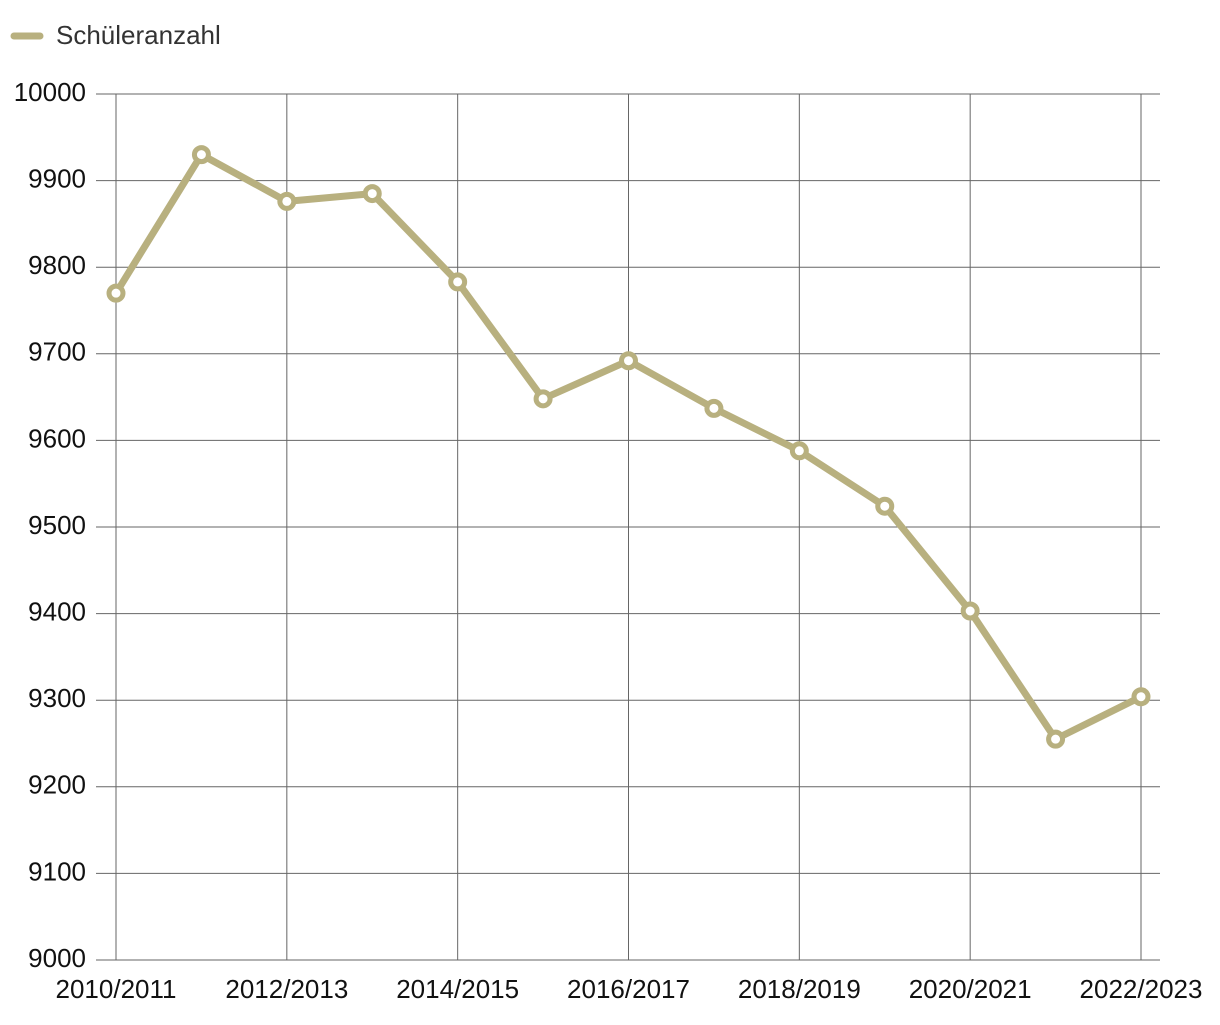 This screenshot has height=1025, width=1220. I want to click on y-tick-label: 9600, so click(57, 438).